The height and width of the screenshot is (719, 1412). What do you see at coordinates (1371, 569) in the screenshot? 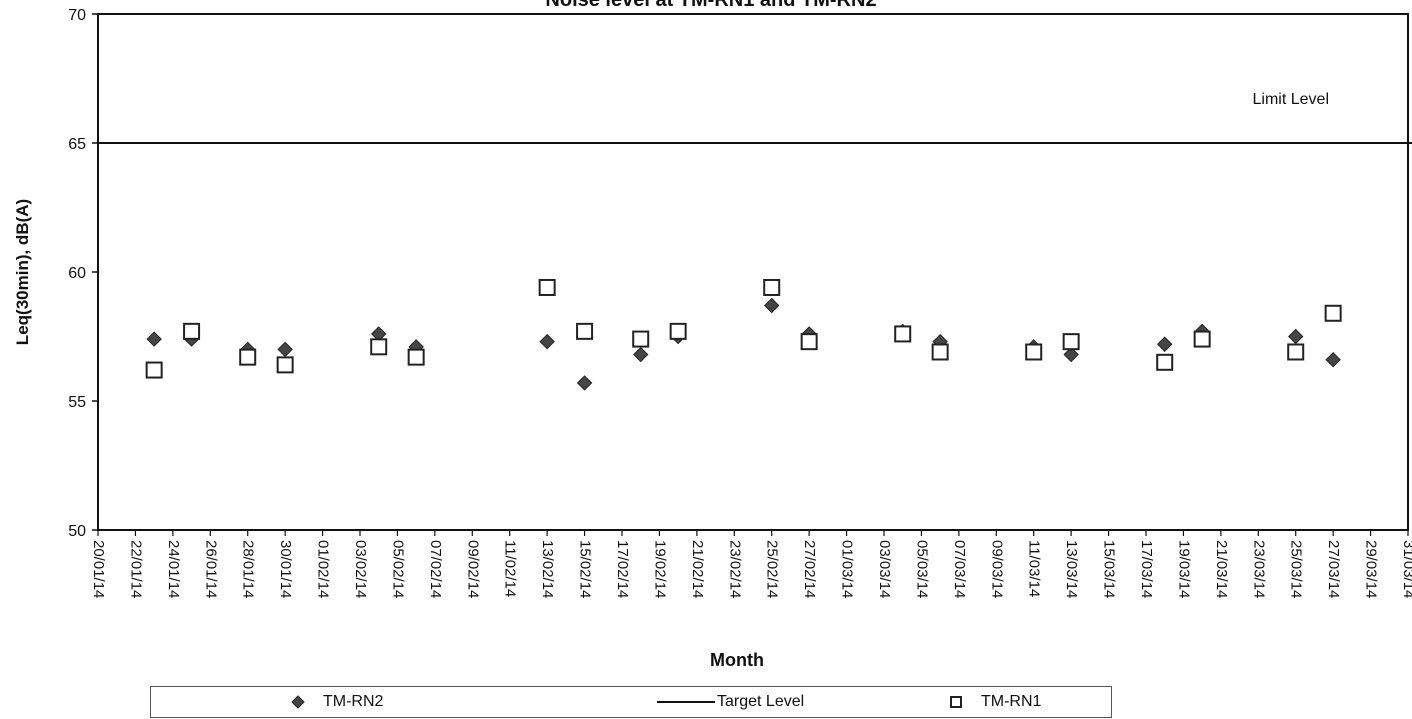
I see `x-tick-label: 29/03/14` at bounding box center [1371, 569].